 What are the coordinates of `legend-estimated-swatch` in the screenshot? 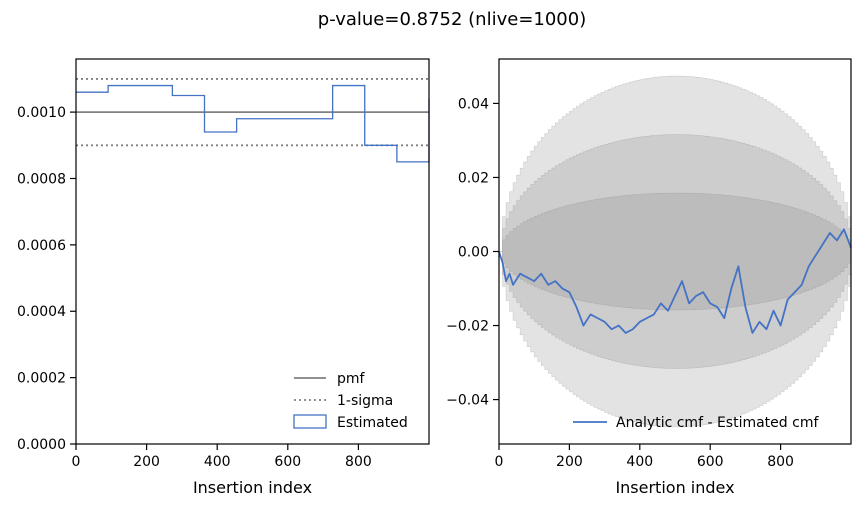 It's located at (310, 421).